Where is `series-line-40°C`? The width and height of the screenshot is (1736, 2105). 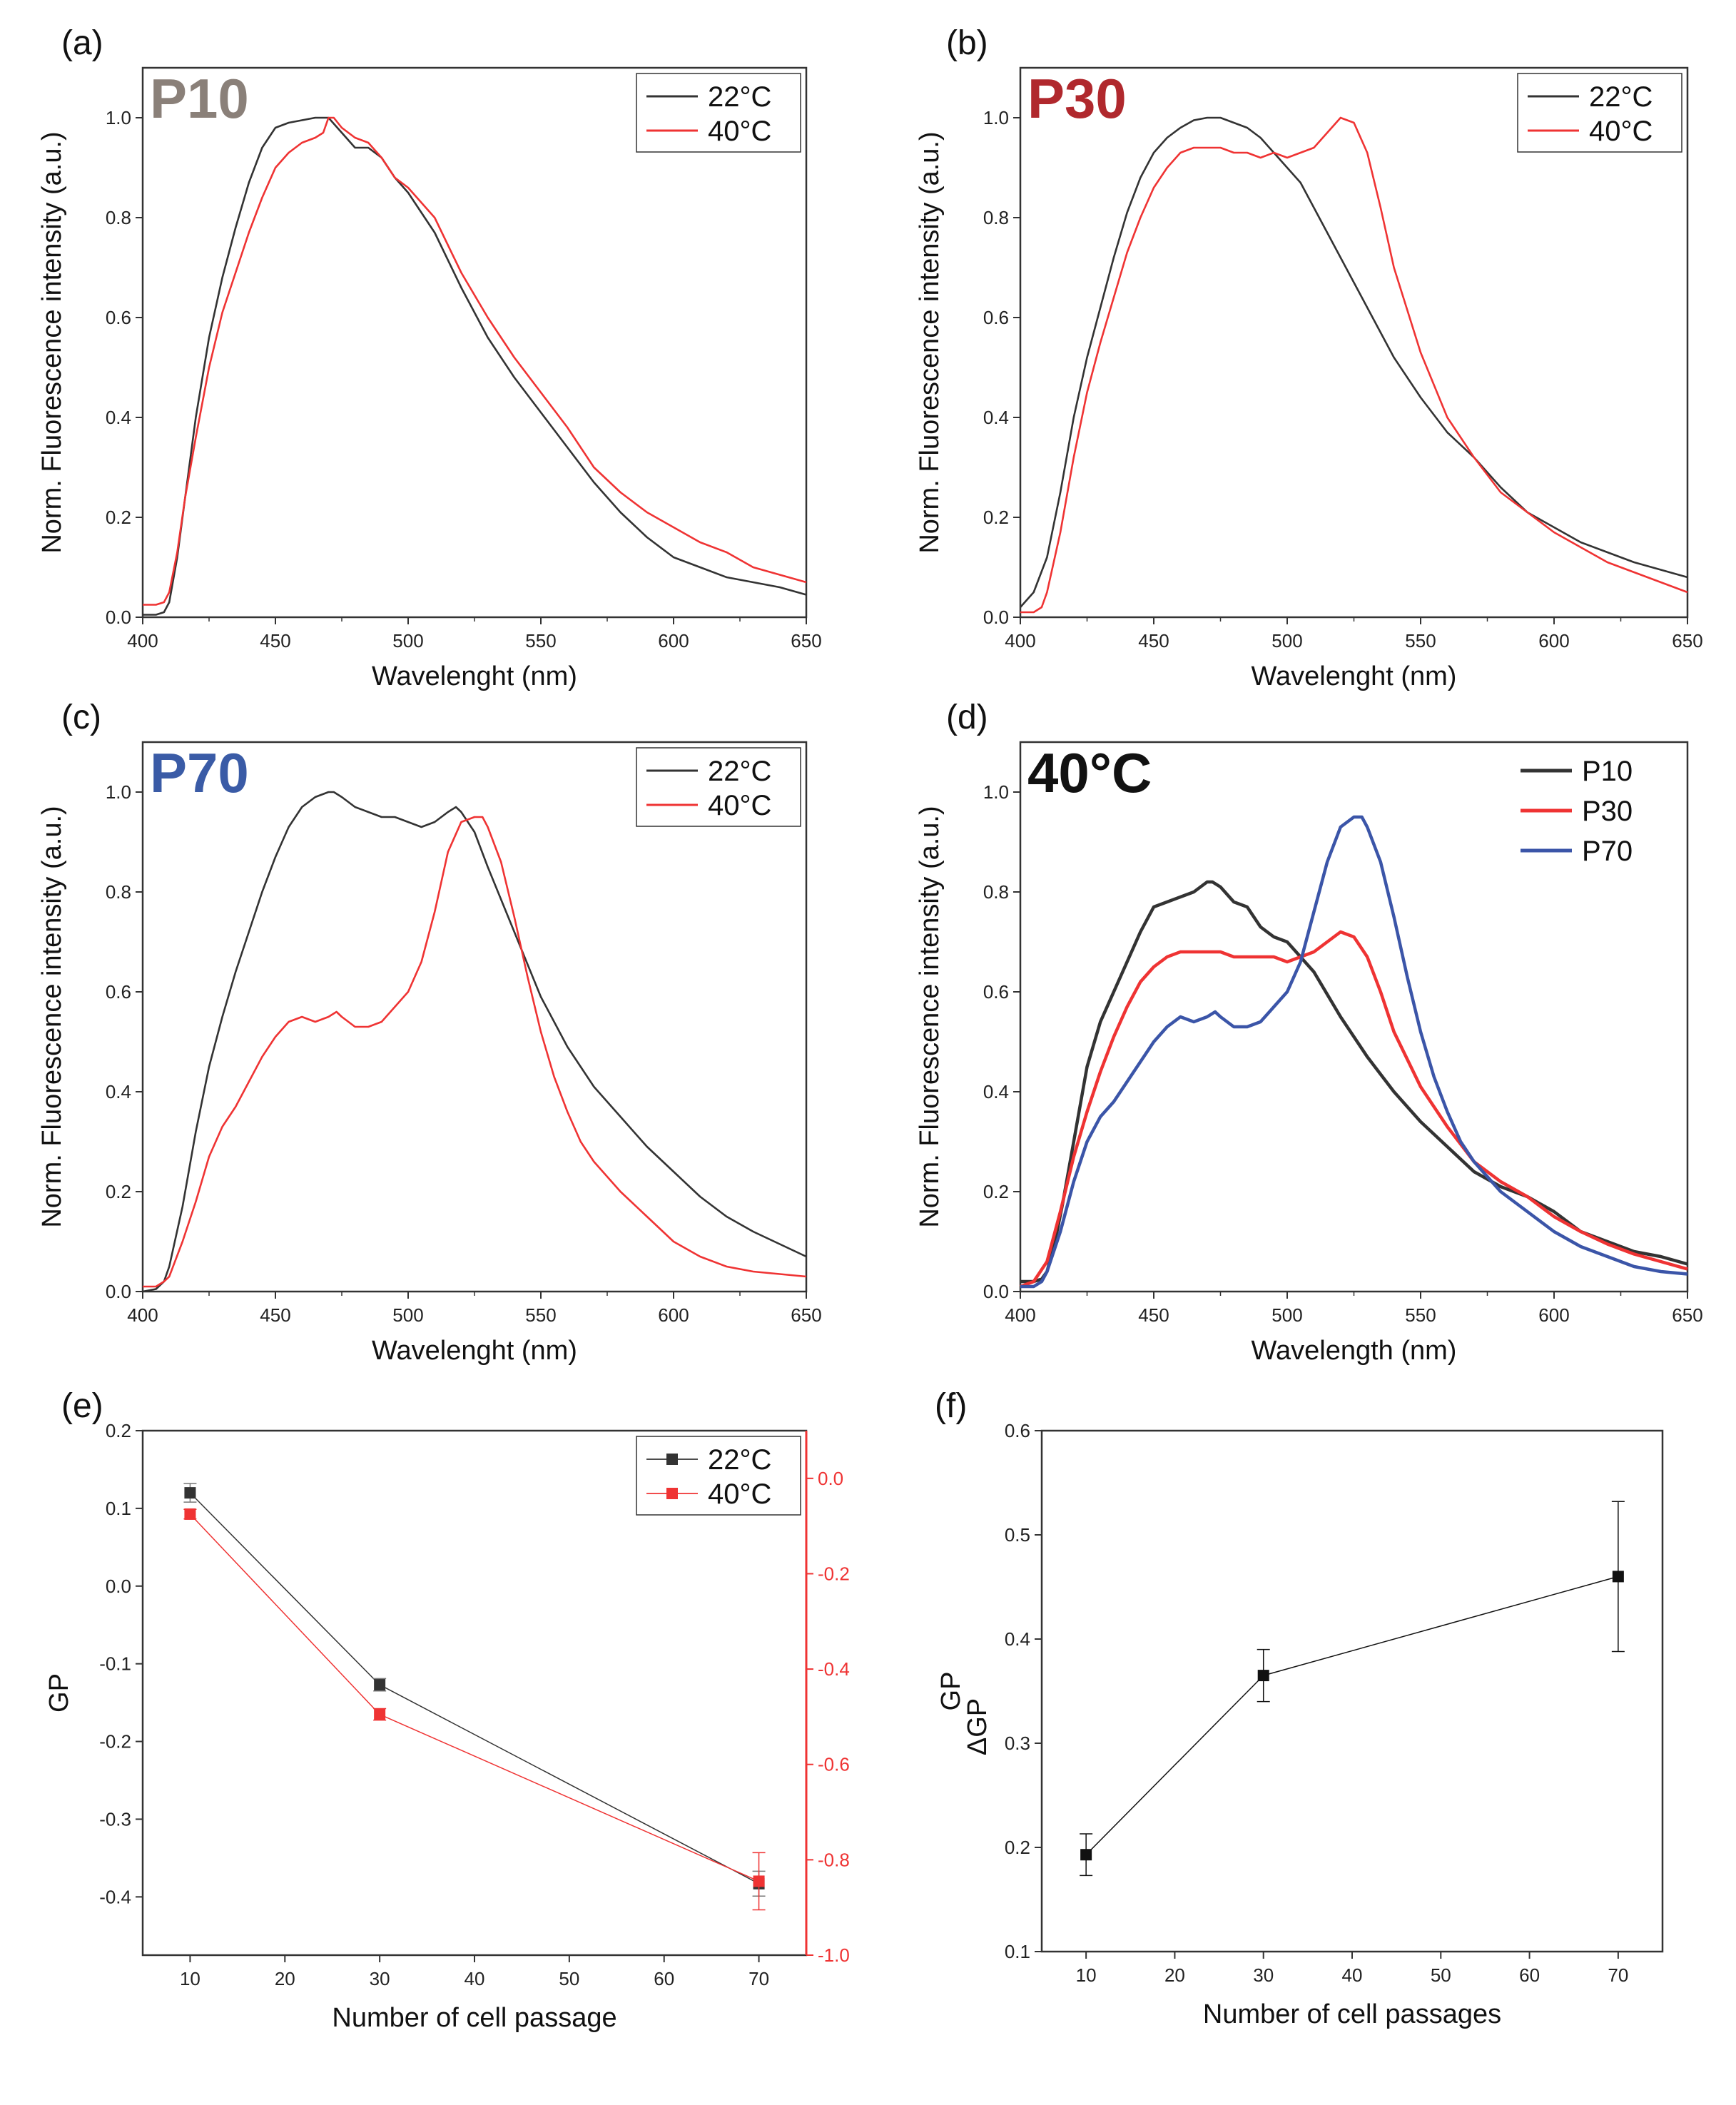 series-line-40°C is located at coordinates (475, 361).